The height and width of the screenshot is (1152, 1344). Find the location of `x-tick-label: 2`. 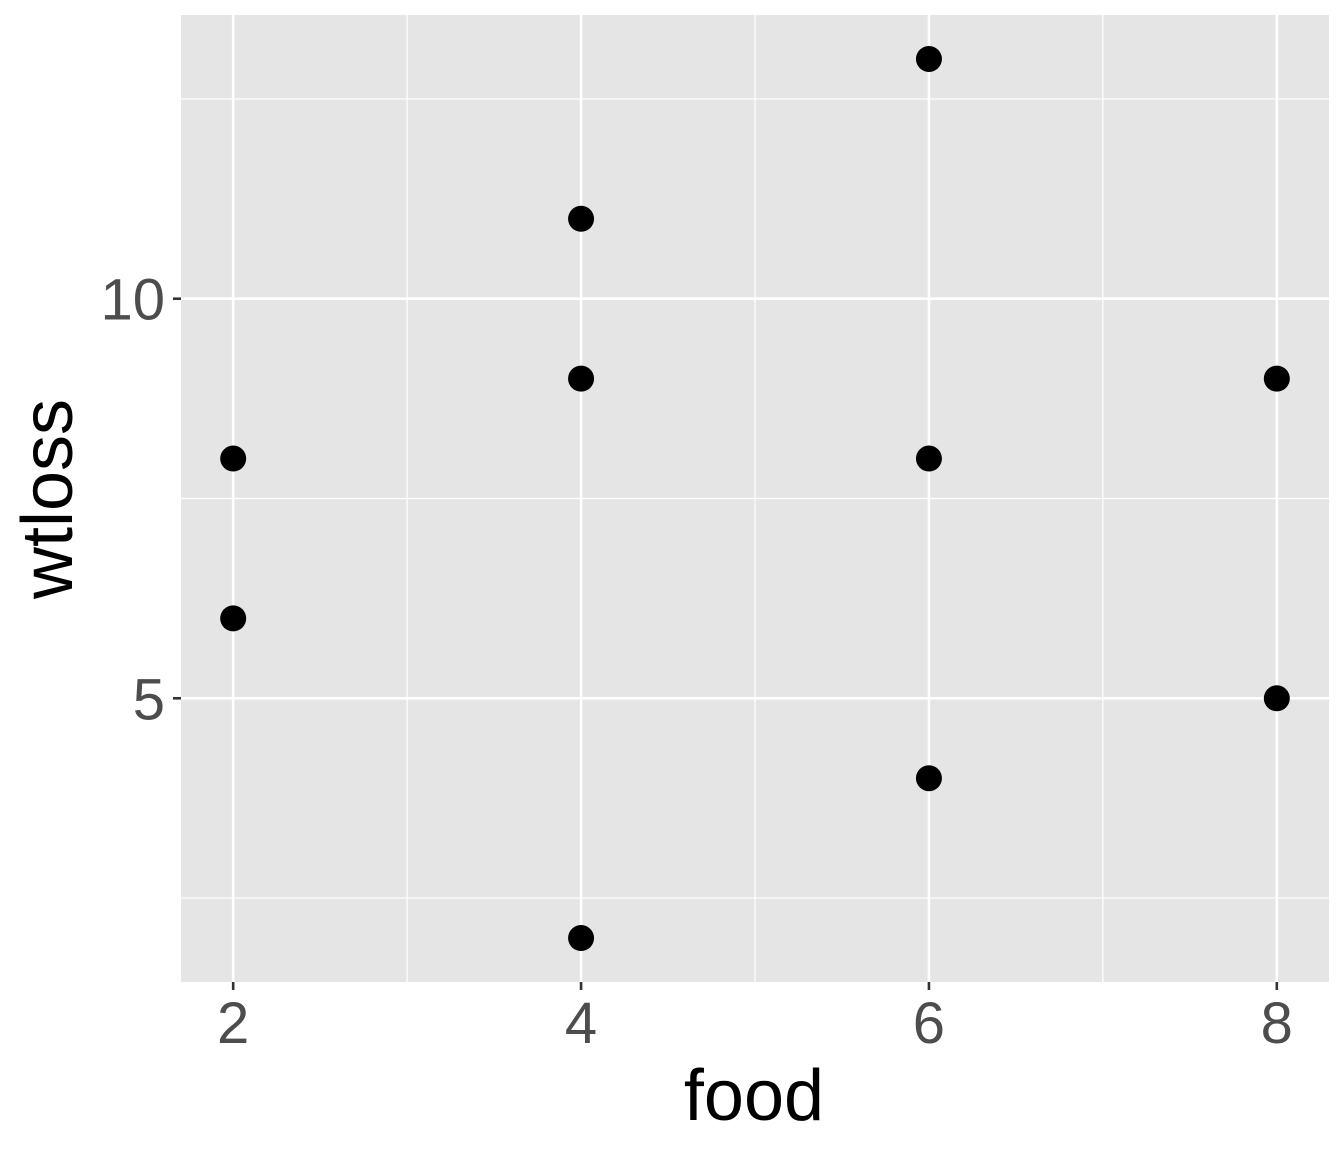

x-tick-label: 2 is located at coordinates (233, 1023).